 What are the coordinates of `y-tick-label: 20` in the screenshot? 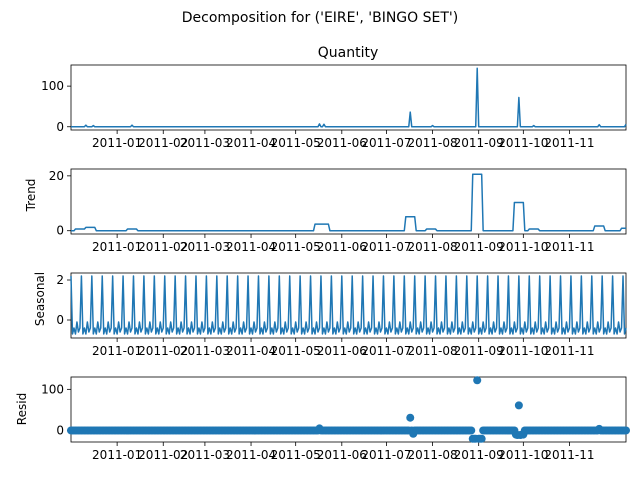 It's located at (56, 176).